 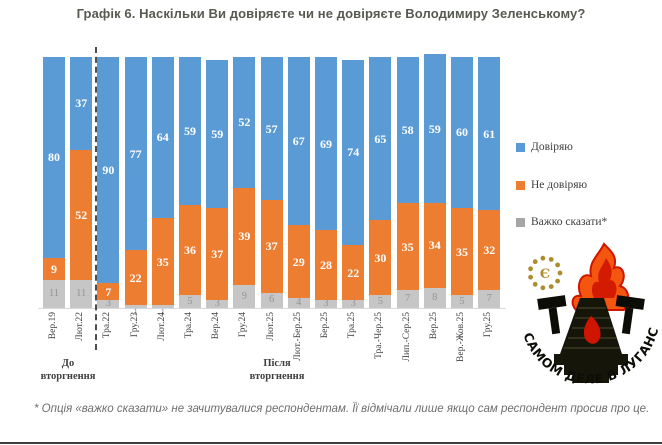 I want to click on bar-value-label: 29, so click(x=298, y=261).